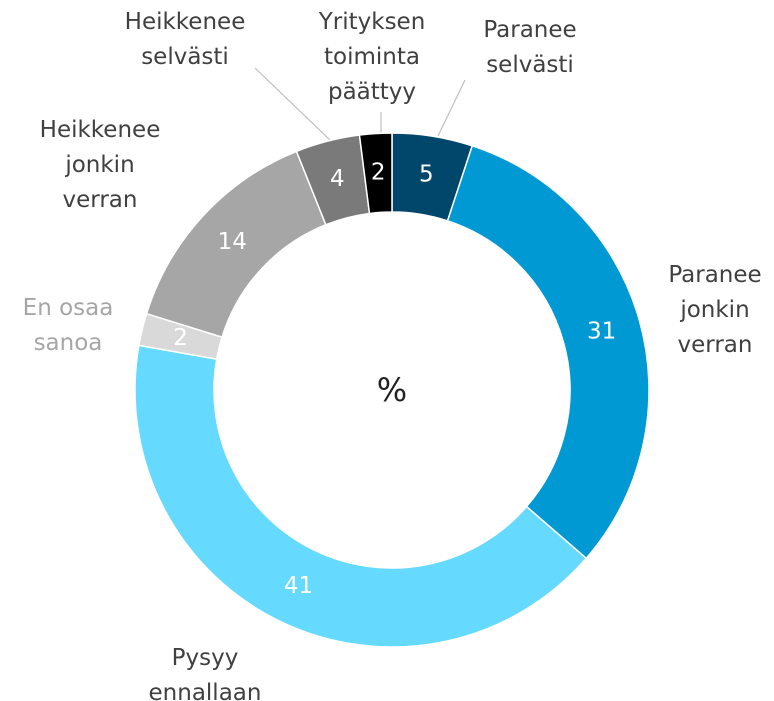  What do you see at coordinates (601, 332) in the screenshot?
I see `value-label: 31` at bounding box center [601, 332].